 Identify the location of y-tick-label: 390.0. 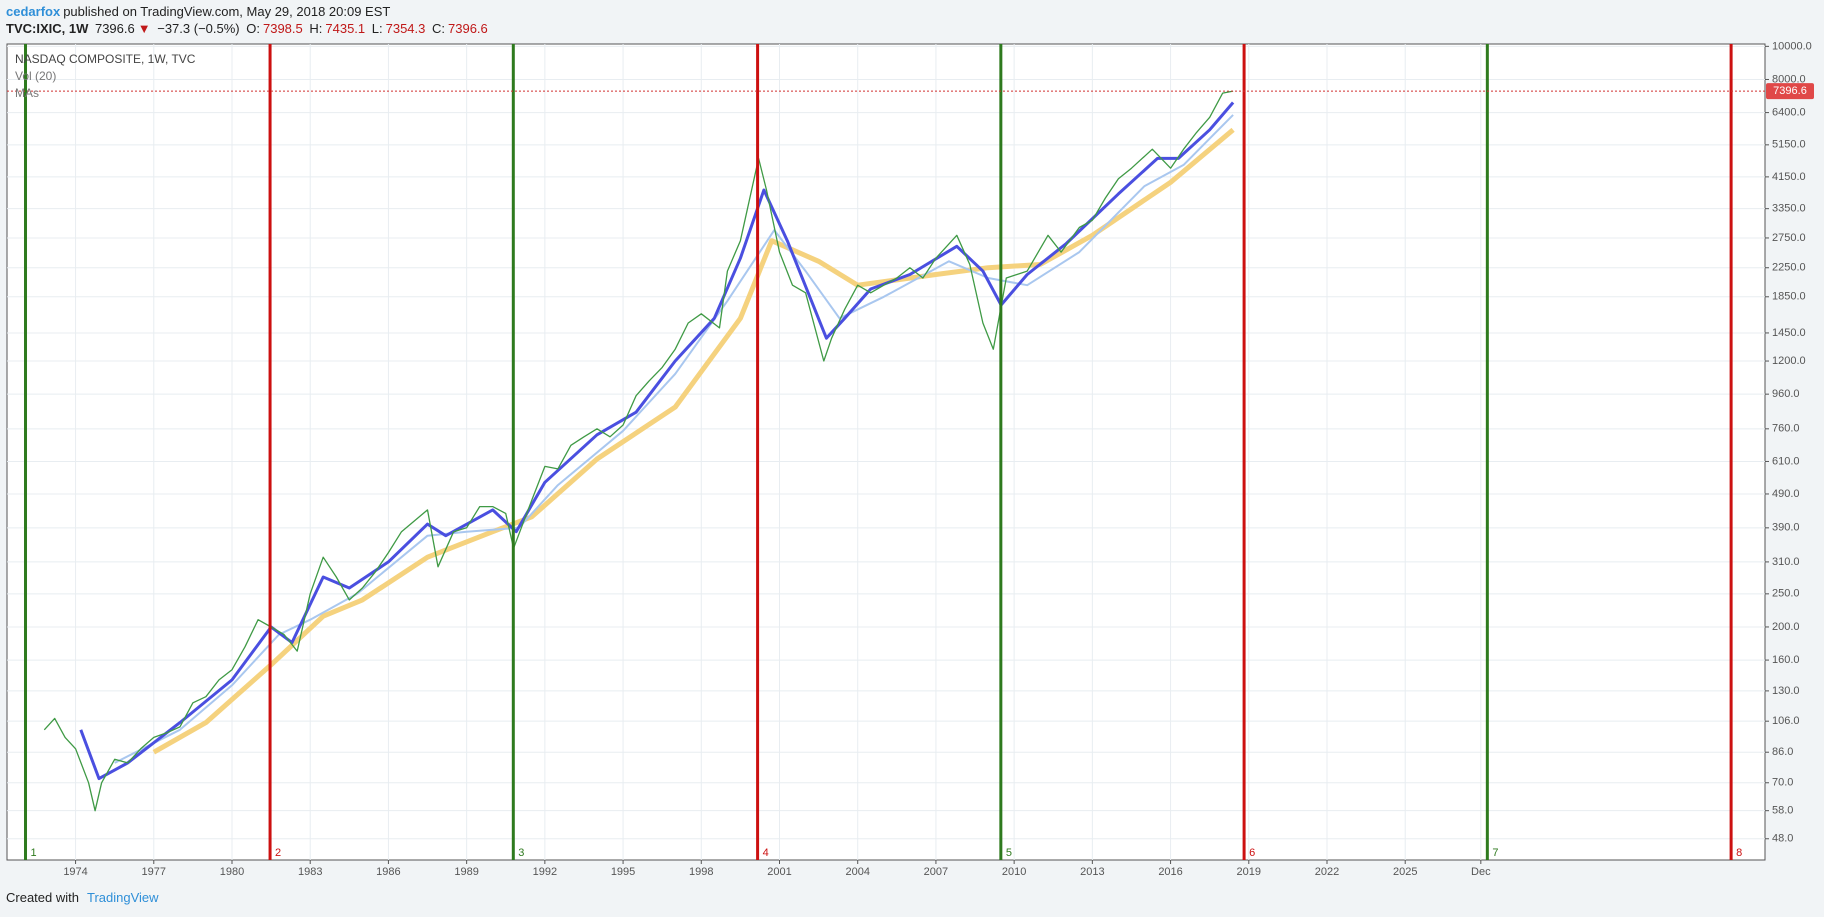
(1786, 528).